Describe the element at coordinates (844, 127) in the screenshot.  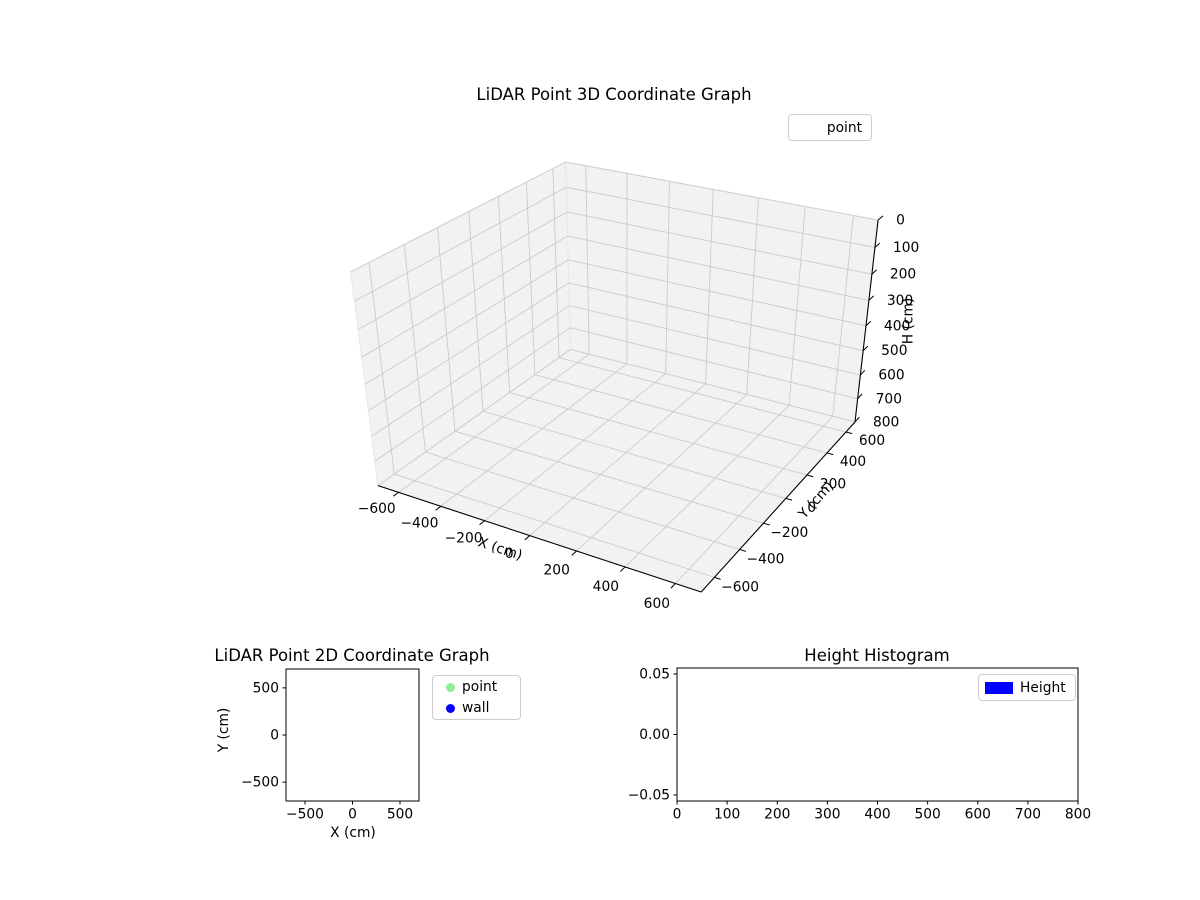
I see `plot3d-legend-label: point` at that location.